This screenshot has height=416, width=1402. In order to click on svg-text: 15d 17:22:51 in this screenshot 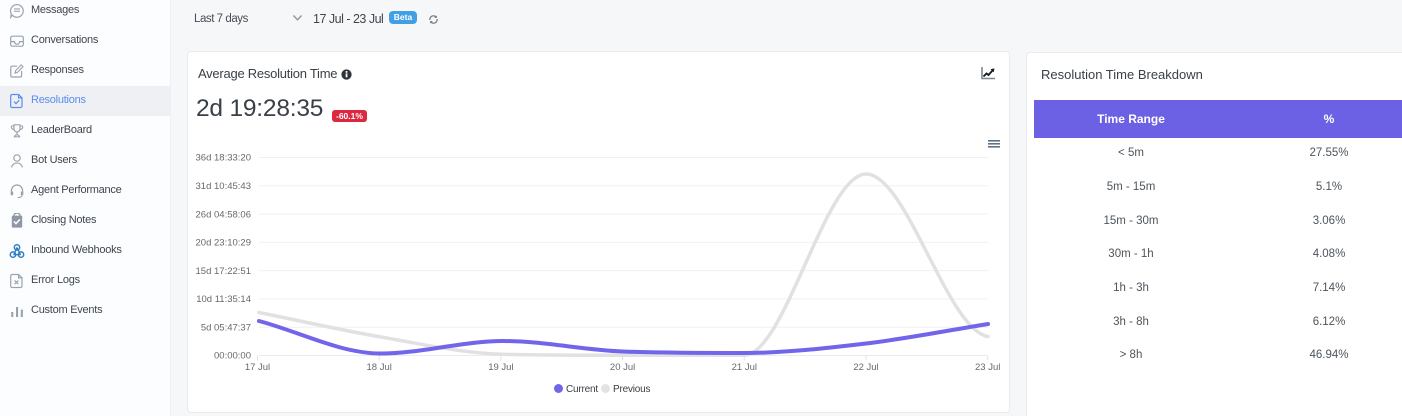, I will do `click(223, 271)`.